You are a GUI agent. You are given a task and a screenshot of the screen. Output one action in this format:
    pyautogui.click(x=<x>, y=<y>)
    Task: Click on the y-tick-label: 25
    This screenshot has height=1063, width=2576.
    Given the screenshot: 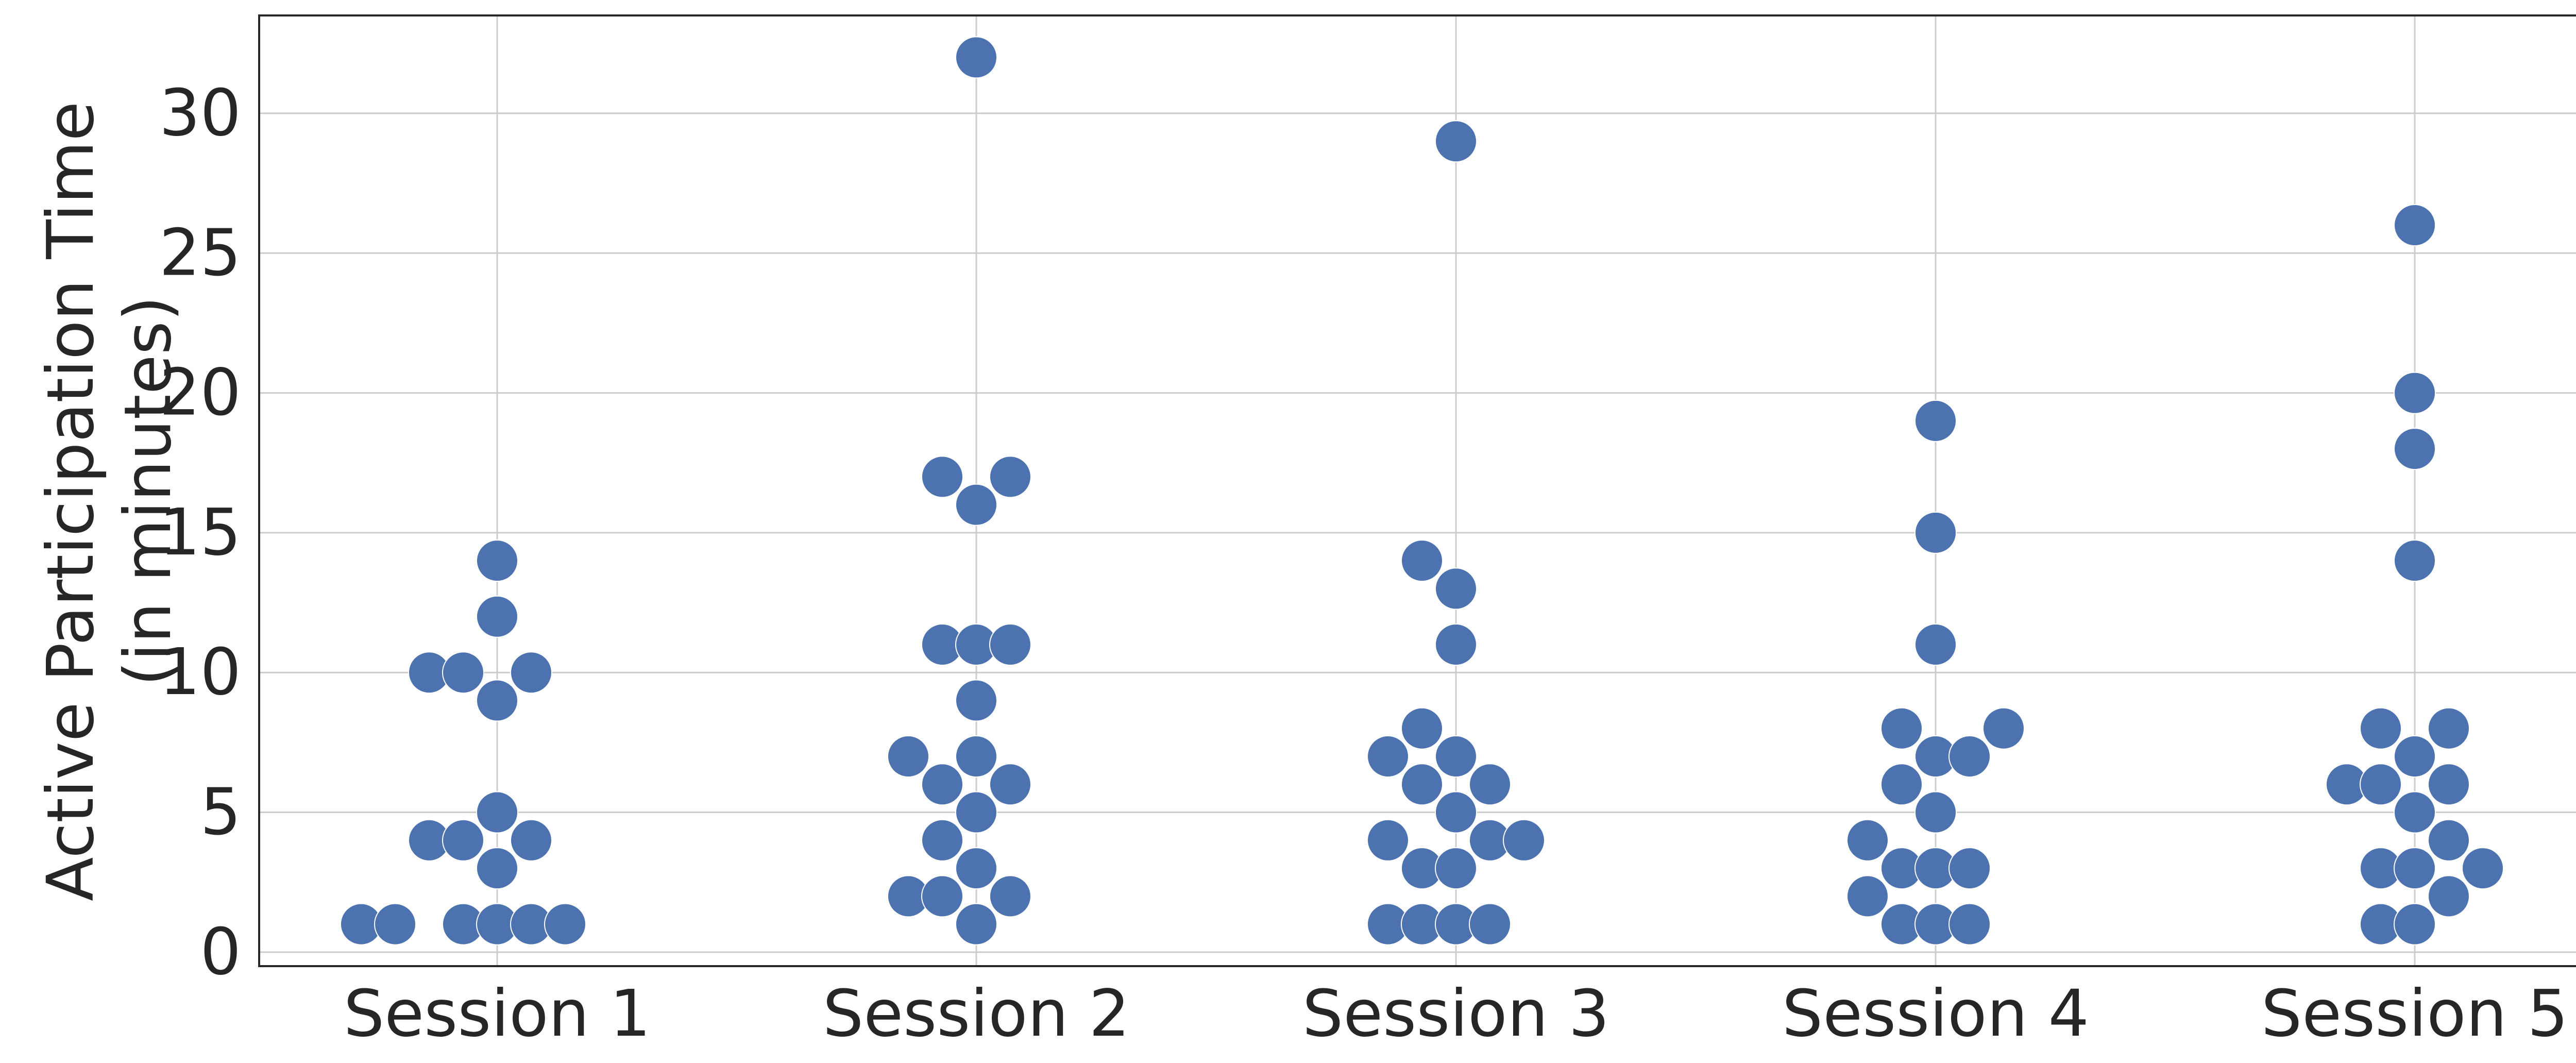 What is the action you would take?
    pyautogui.click(x=200, y=252)
    